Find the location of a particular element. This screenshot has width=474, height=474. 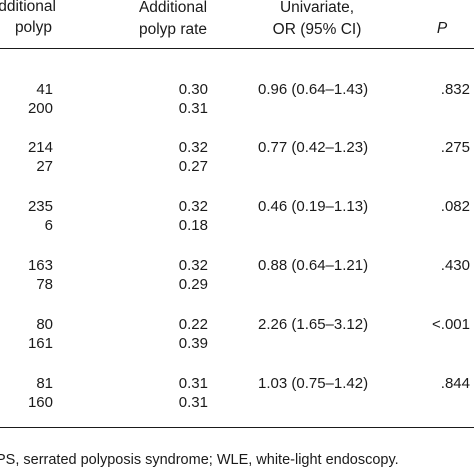

polyp-rate-cell: 0.18 is located at coordinates (193, 225).